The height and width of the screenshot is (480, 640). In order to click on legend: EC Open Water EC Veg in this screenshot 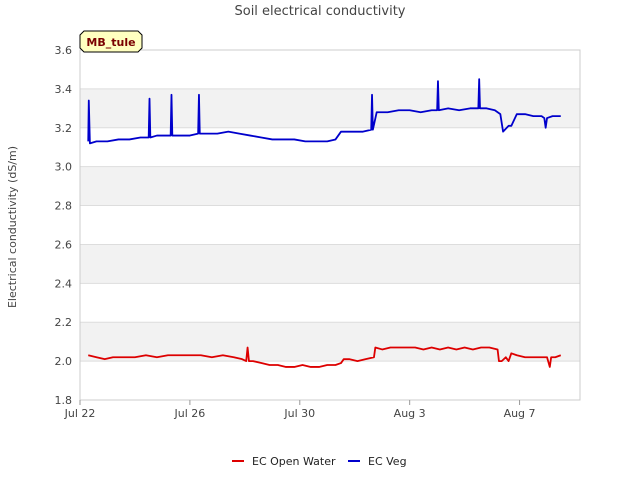, I will do `click(319, 461)`.